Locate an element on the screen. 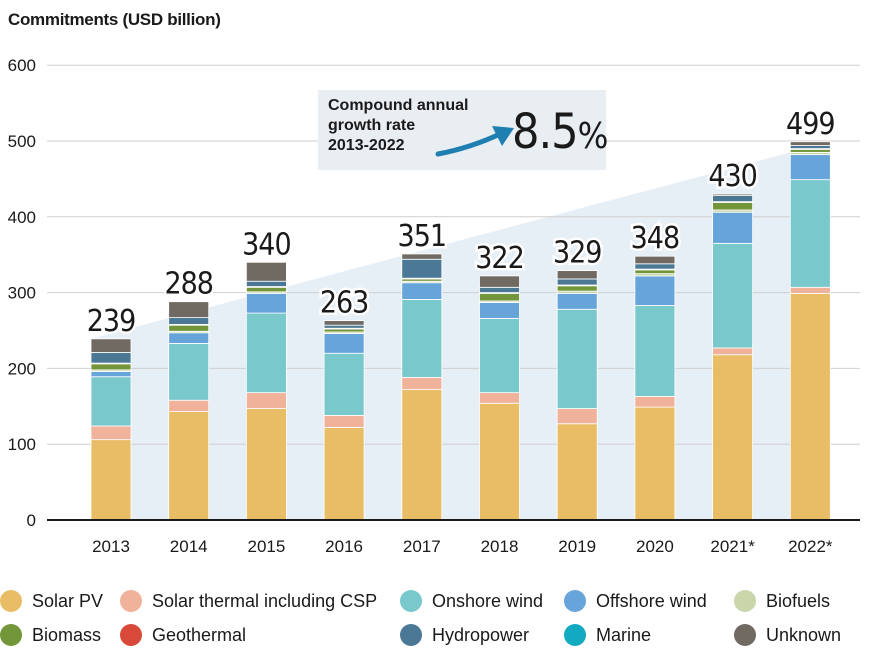 This screenshot has height=660, width=870. bar-total-label: 340 is located at coordinates (266, 244).